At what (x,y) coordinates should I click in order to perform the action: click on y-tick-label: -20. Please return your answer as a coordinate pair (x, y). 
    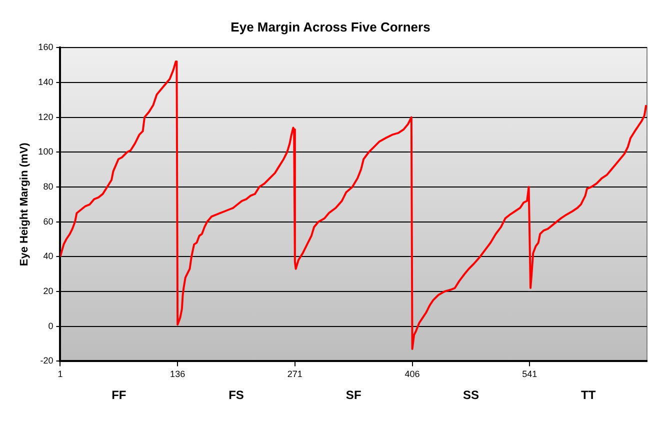
    Looking at the image, I should click on (47, 361).